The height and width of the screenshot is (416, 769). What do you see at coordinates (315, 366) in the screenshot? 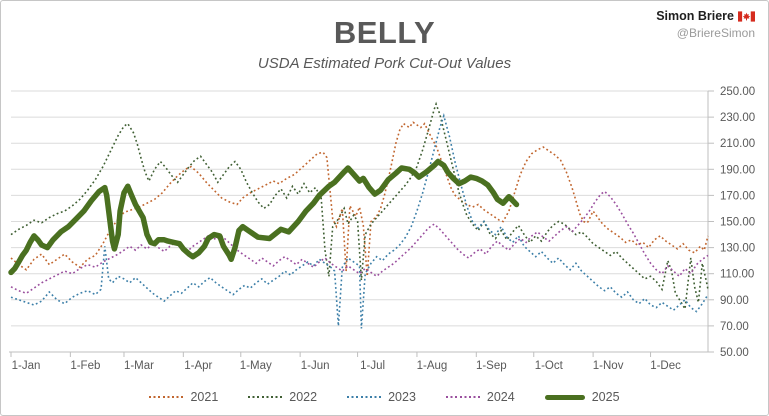
I see `x-tick-label: 1-Jun` at bounding box center [315, 366].